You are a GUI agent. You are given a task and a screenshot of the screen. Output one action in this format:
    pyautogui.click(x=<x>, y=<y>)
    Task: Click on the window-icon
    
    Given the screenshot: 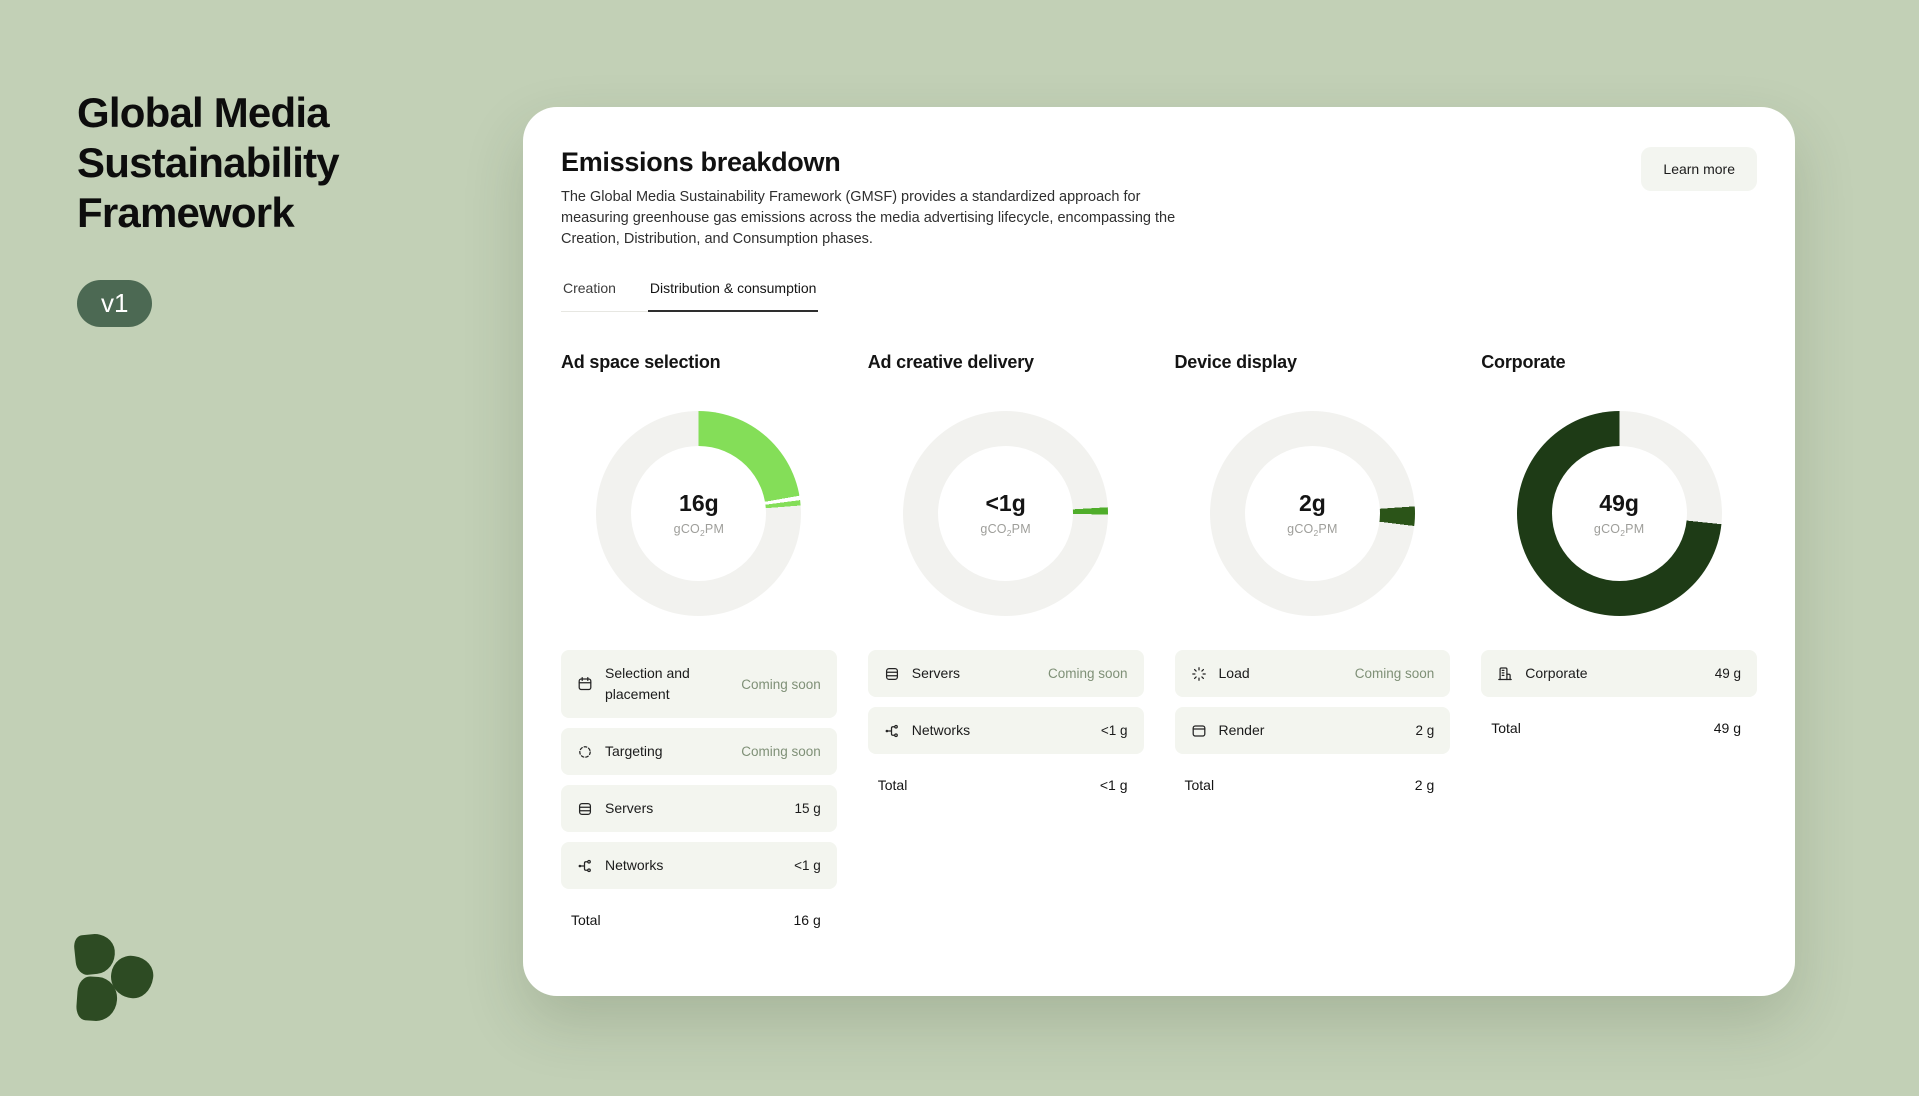 What is the action you would take?
    pyautogui.click(x=1199, y=731)
    